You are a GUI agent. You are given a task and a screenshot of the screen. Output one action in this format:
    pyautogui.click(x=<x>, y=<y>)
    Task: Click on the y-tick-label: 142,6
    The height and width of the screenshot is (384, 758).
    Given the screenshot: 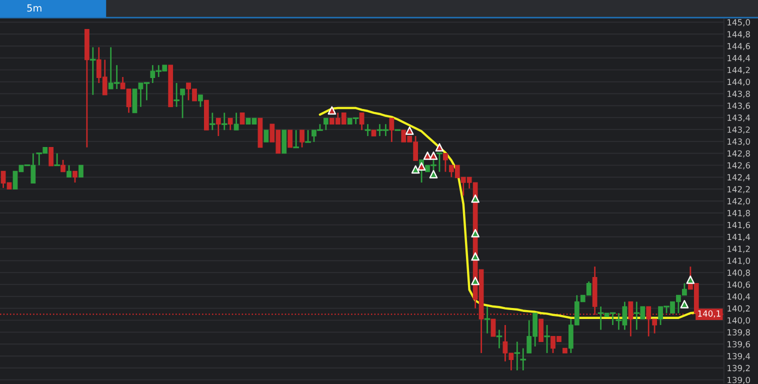 What is the action you would take?
    pyautogui.click(x=739, y=166)
    